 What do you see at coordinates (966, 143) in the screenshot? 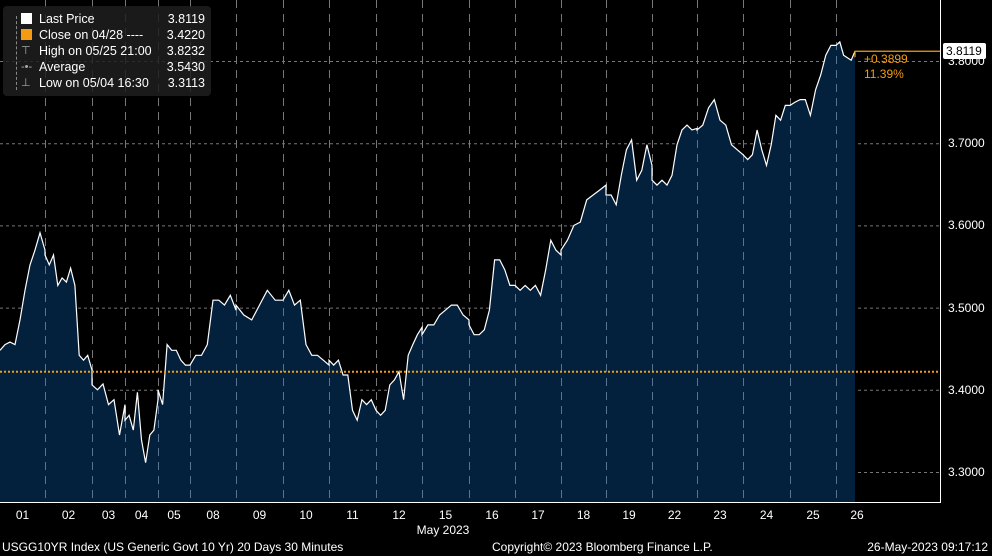
I see `y-tick-label: 3.7000` at bounding box center [966, 143].